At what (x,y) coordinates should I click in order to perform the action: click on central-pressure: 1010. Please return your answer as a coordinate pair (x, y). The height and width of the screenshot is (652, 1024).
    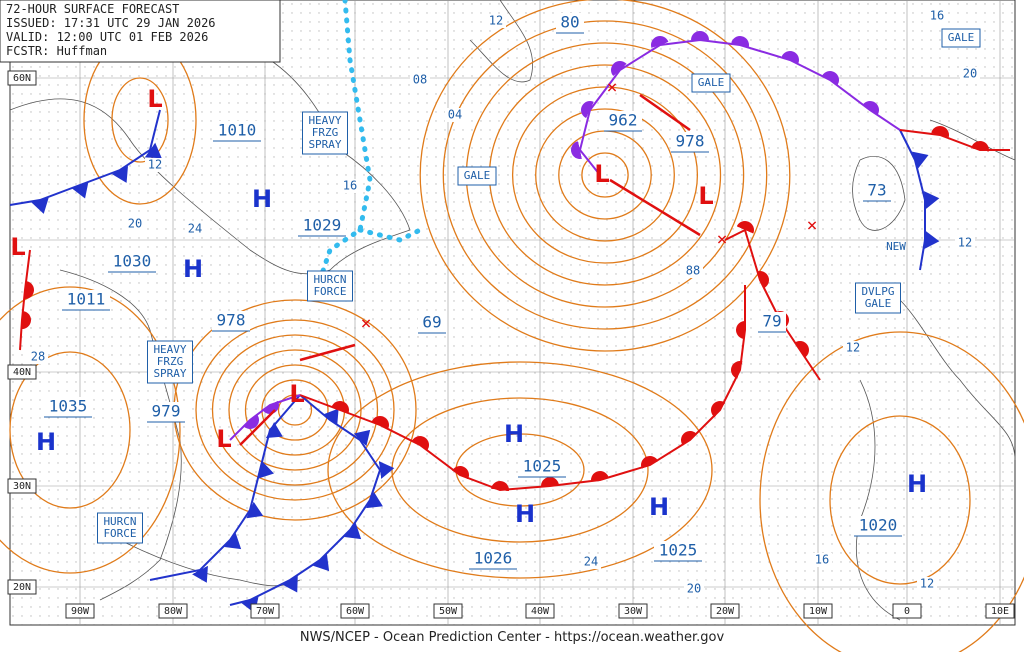
    Looking at the image, I should click on (237, 130).